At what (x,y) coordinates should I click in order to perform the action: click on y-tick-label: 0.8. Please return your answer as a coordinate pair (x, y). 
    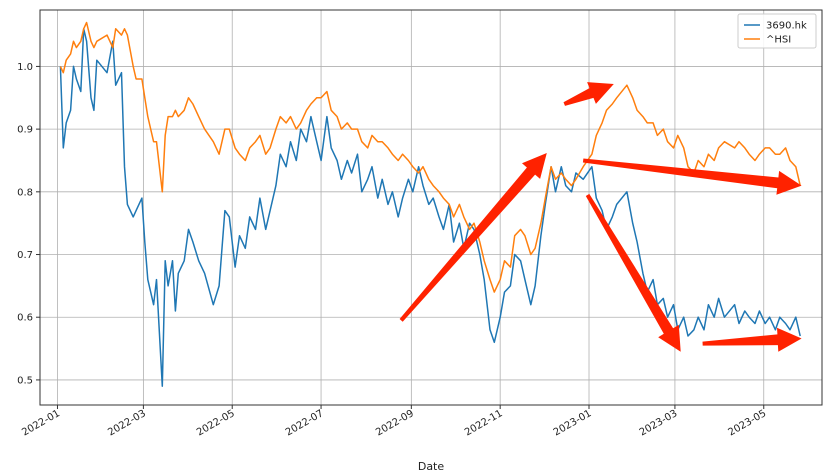
    Looking at the image, I should click on (25, 192).